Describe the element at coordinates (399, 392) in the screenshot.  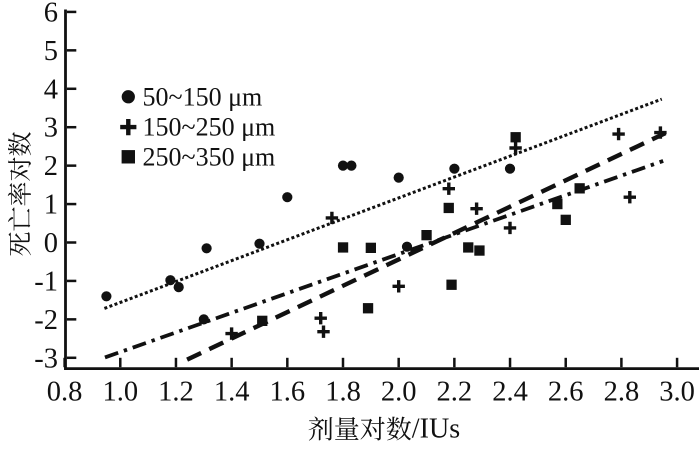
I see `x-tick-label: 2.0` at that location.